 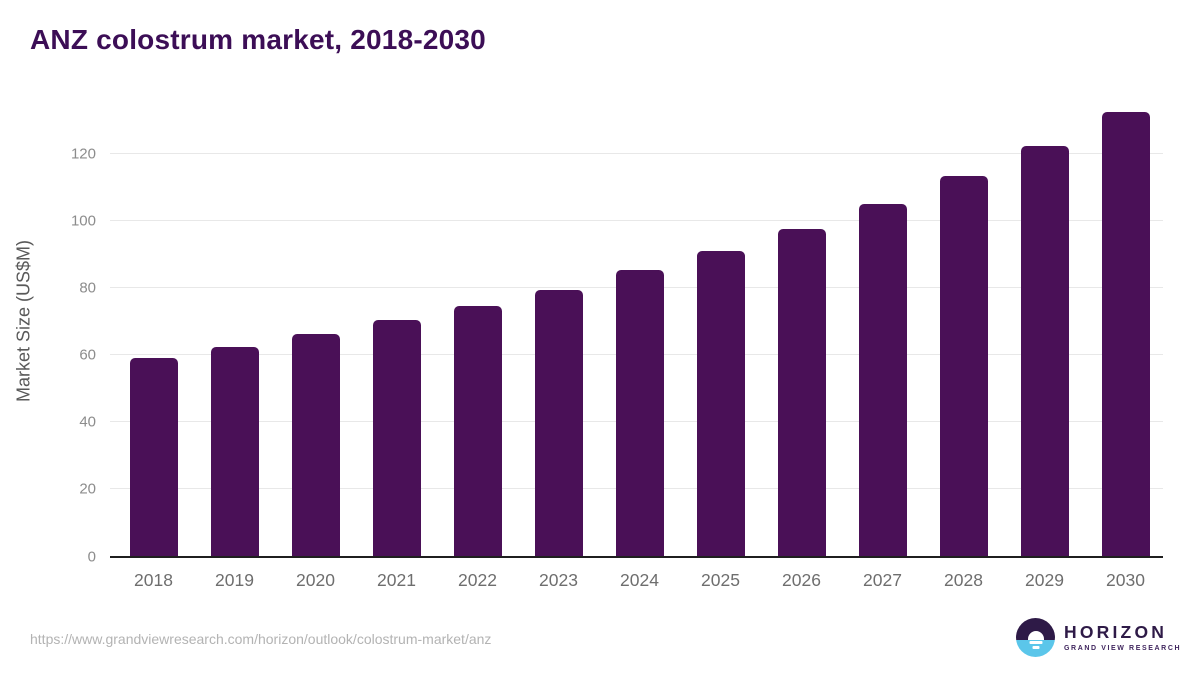 What do you see at coordinates (801, 392) in the screenshot?
I see `bar-2026` at bounding box center [801, 392].